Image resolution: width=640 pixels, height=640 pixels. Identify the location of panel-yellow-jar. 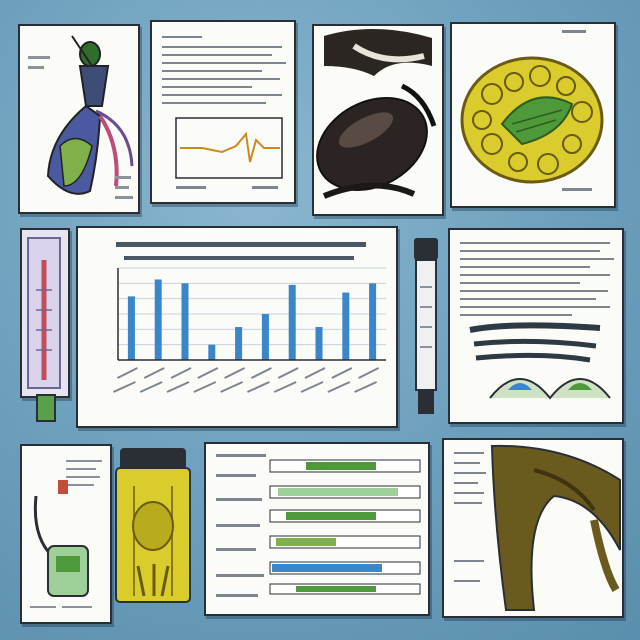
(153, 525).